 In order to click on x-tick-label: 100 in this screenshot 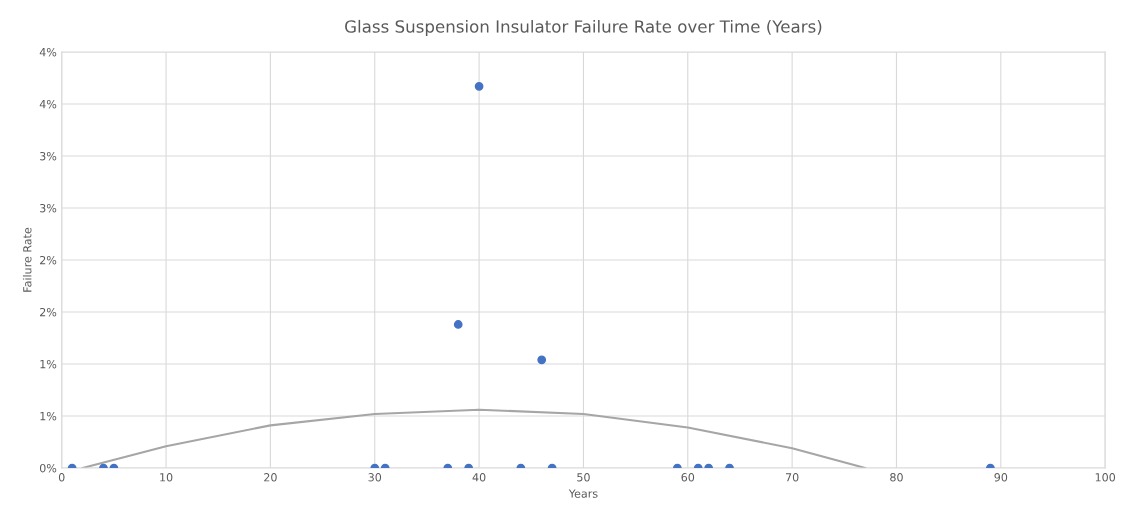, I will do `click(1105, 477)`.